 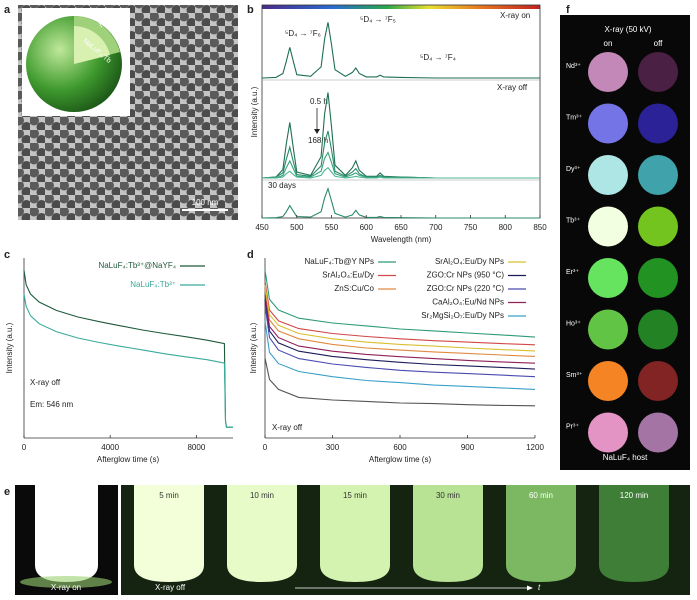 What do you see at coordinates (468, 302) in the screenshot?
I see `legend-label: CaAl₂O₄:Eu/Nd NPs` at bounding box center [468, 302].